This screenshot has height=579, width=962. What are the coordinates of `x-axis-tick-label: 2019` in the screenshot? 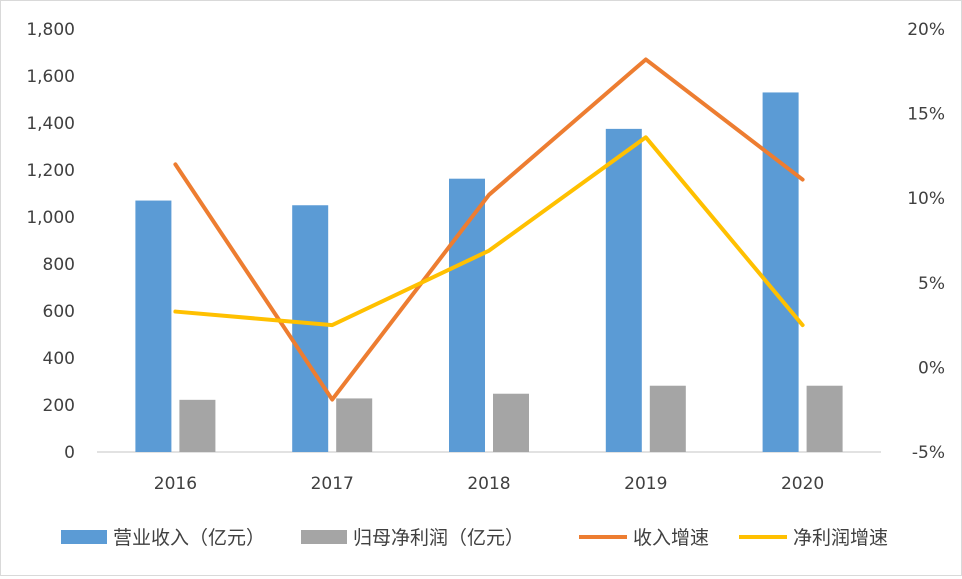 It's located at (645, 484).